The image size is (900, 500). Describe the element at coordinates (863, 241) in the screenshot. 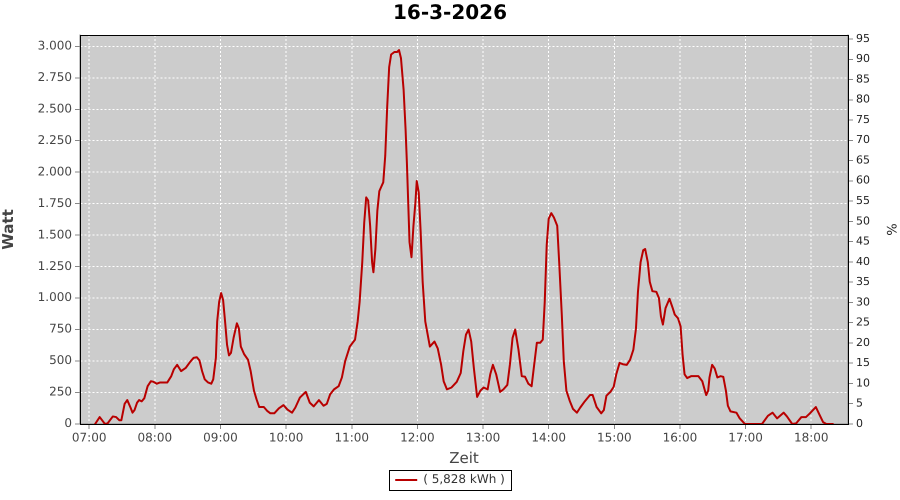

I see `y2-tick-label: 45` at that location.